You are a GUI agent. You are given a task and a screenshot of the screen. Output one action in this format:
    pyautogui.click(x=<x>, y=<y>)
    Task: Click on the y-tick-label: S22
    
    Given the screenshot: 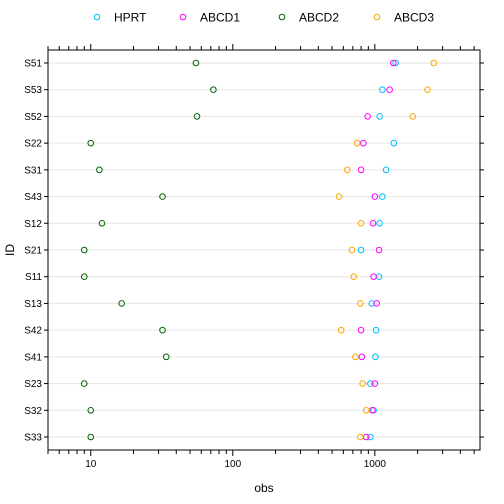 What is the action you would take?
    pyautogui.click(x=33, y=144)
    